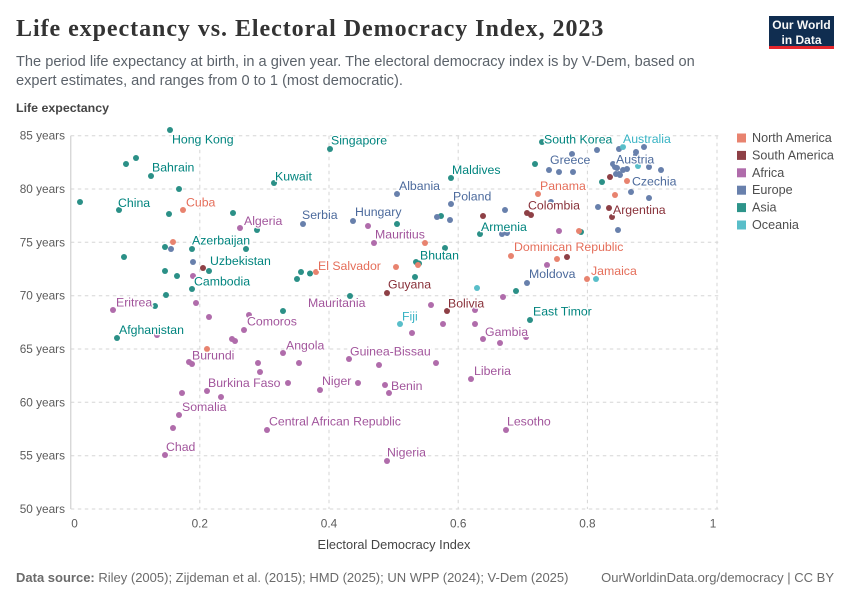 This screenshot has height=600, width=850. What do you see at coordinates (578, 140) in the screenshot?
I see `svg-text: South Korea` at bounding box center [578, 140].